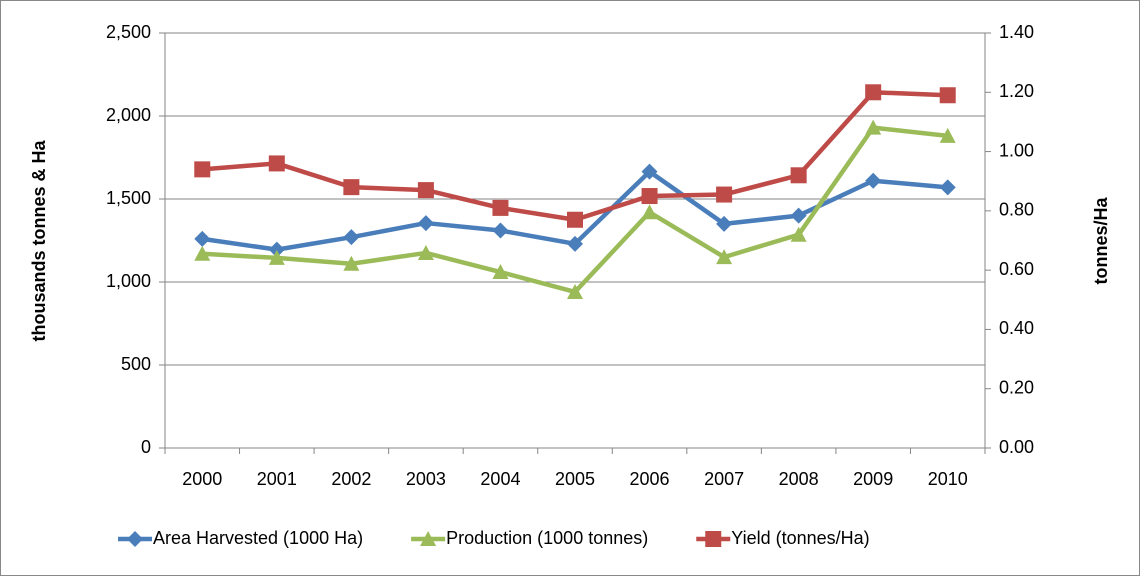  I want to click on x-tick-label: 2004, so click(500, 479).